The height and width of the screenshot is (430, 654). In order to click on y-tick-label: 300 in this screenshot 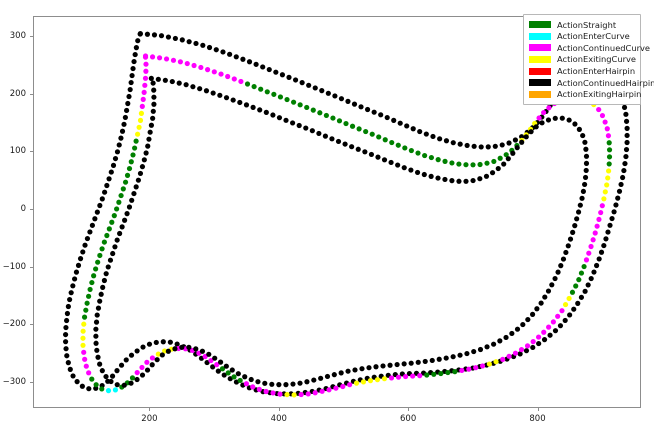, I will do `click(17, 36)`.